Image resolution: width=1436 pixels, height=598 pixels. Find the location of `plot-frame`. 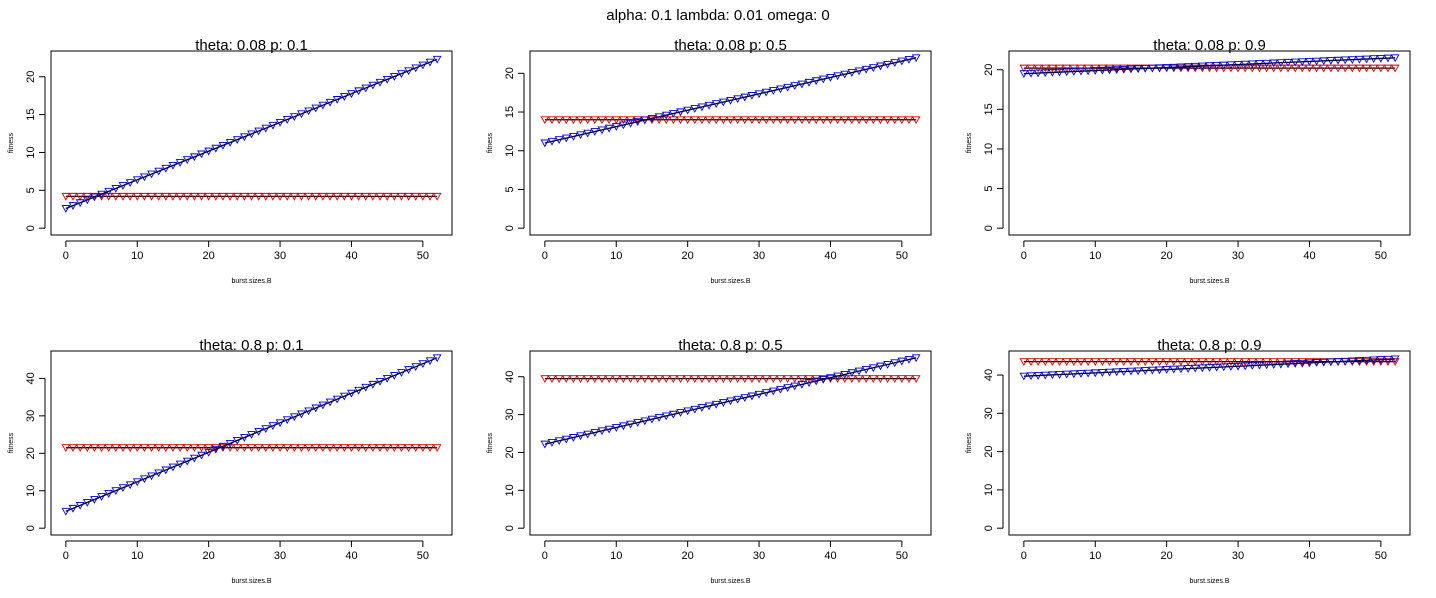

plot-frame is located at coordinates (1209, 143).